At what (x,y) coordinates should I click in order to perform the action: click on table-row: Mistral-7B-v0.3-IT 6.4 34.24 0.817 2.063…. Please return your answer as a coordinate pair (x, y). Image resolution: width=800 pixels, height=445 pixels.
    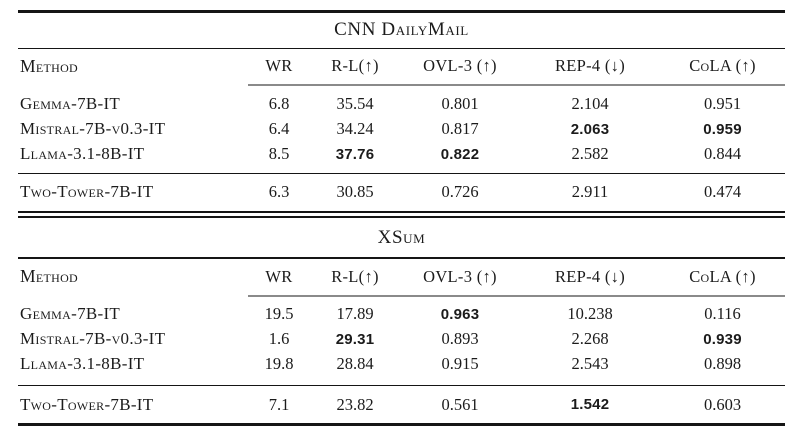
    Looking at the image, I should click on (401, 129).